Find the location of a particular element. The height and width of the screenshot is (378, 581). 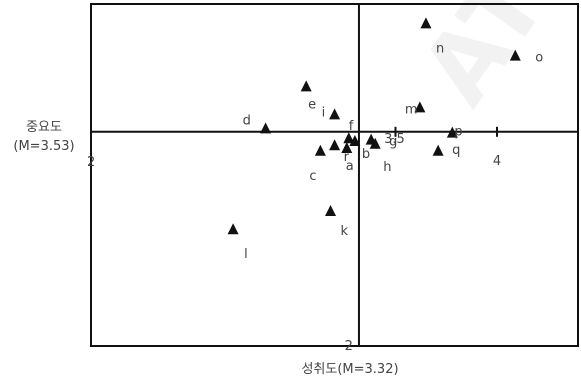

point-label-e: e is located at coordinates (312, 104).